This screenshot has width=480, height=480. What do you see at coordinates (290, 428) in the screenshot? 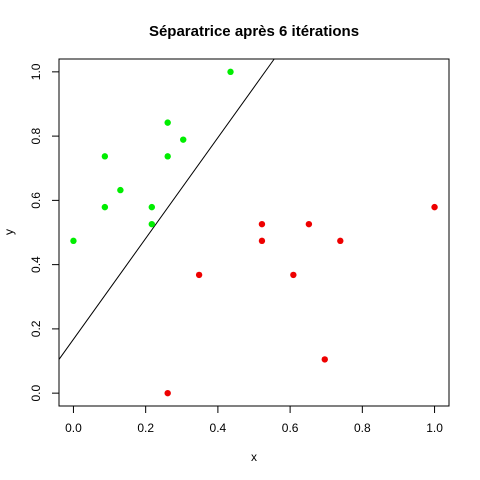
I see `x-tick-label: 0.6` at bounding box center [290, 428].